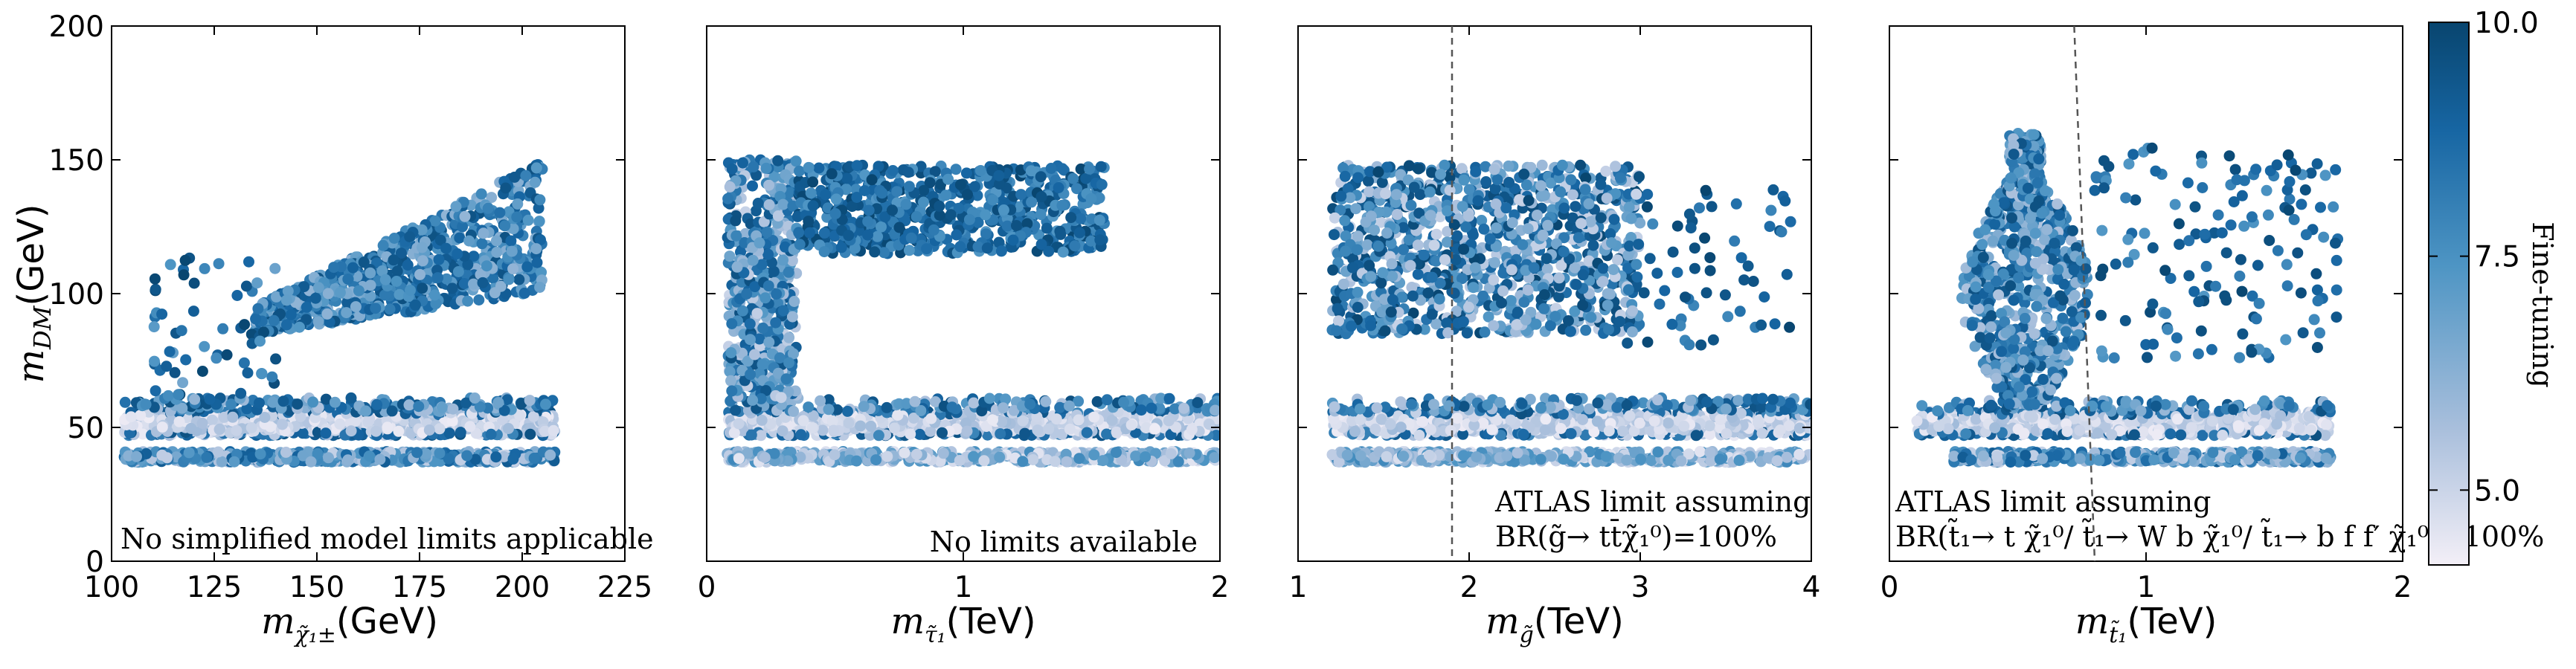 The width and height of the screenshot is (2576, 669). Describe the element at coordinates (33, 294) in the screenshot. I see `y-axis-label: mDM(GeV)` at that location.